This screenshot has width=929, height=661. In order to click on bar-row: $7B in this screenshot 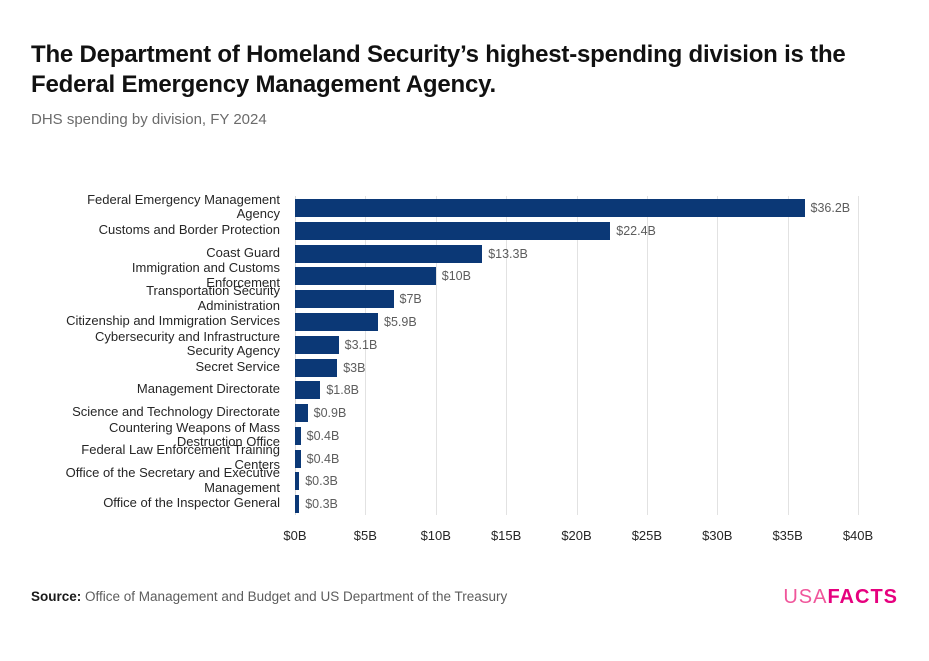, I will do `click(576, 298)`.